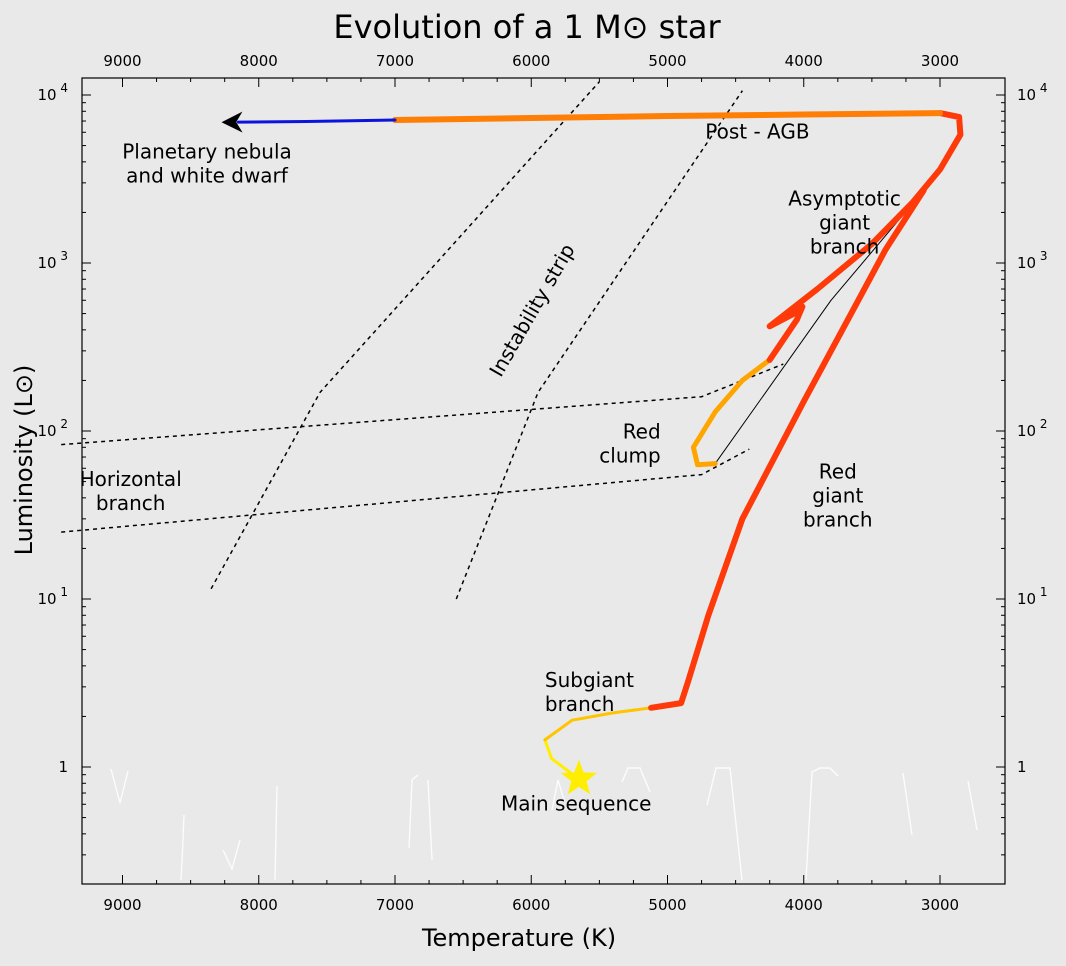 This screenshot has height=966, width=1066. Describe the element at coordinates (395, 61) in the screenshot. I see `x-tick-label-top: 7000` at that location.